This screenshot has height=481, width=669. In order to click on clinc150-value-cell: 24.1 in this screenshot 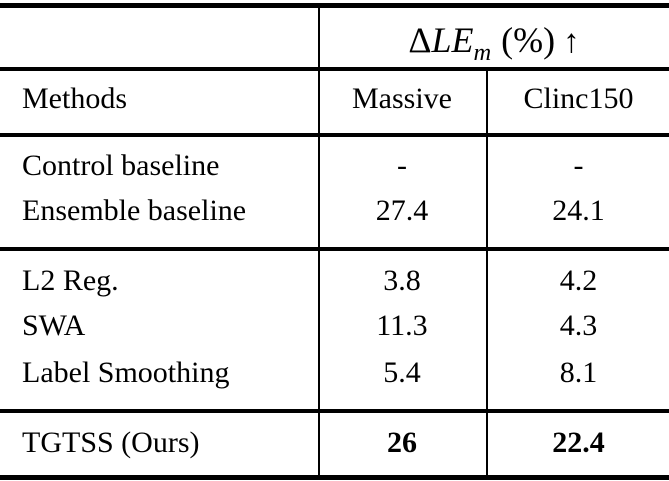, I will do `click(578, 210)`.